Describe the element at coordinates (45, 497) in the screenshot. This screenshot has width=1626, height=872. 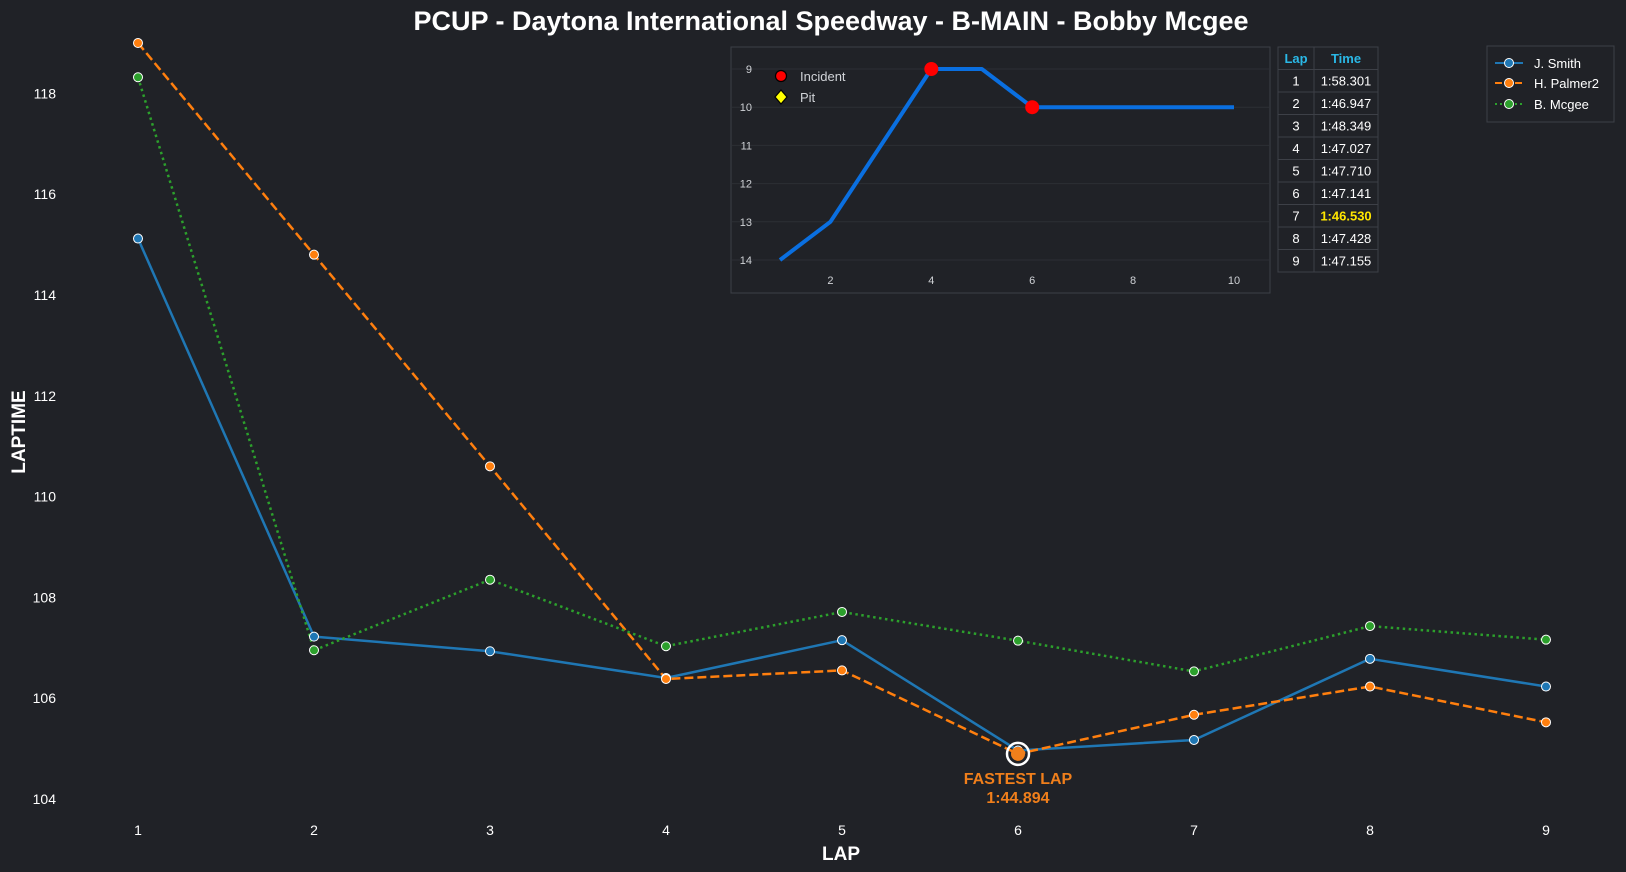
I see `y-tick-label: 110` at that location.